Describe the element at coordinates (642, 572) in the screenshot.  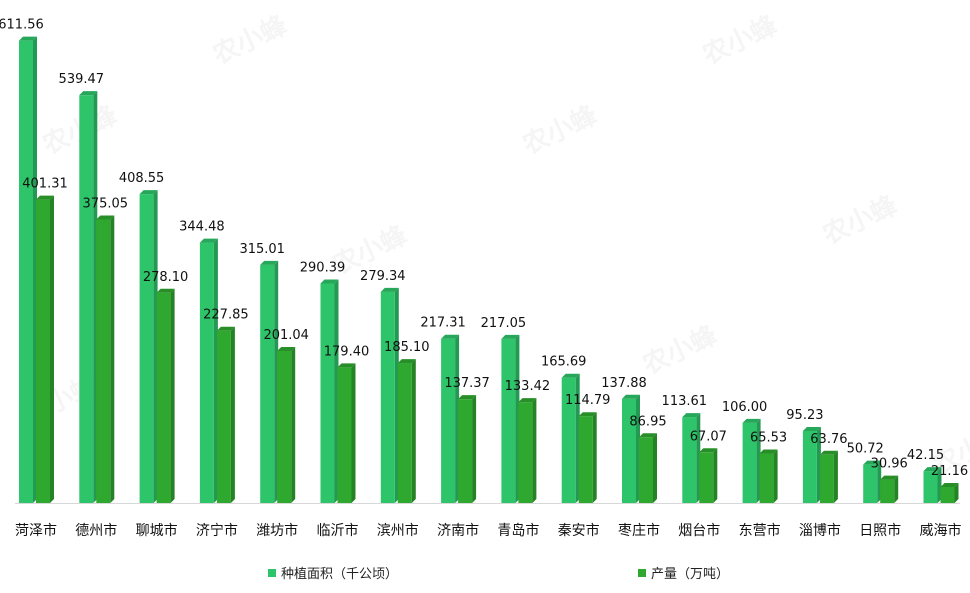
I see `legend-swatch-output` at that location.